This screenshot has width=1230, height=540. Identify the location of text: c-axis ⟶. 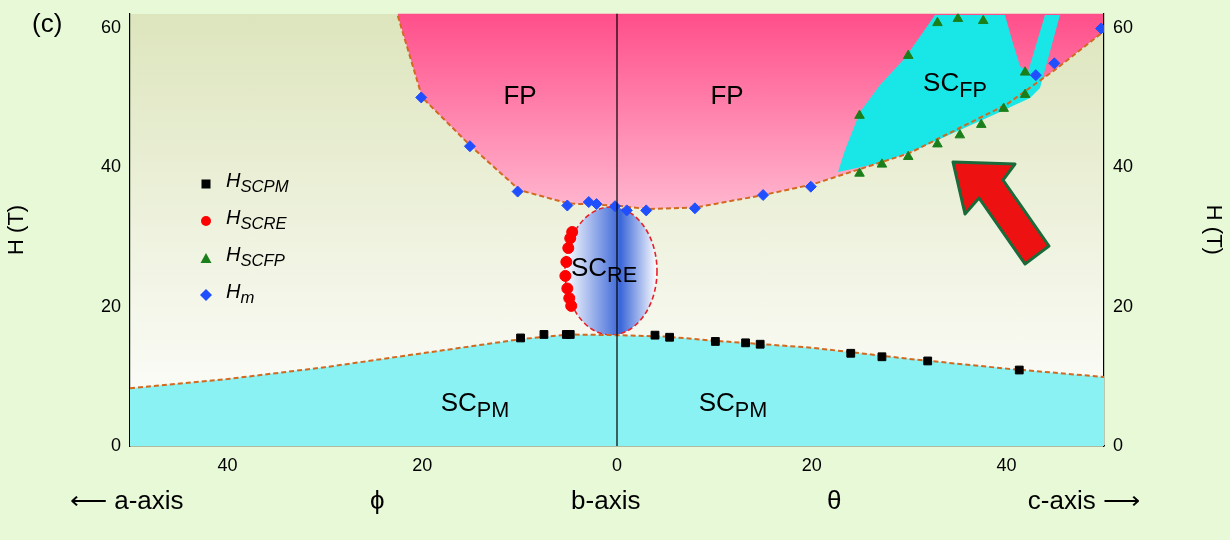
(1083, 500).